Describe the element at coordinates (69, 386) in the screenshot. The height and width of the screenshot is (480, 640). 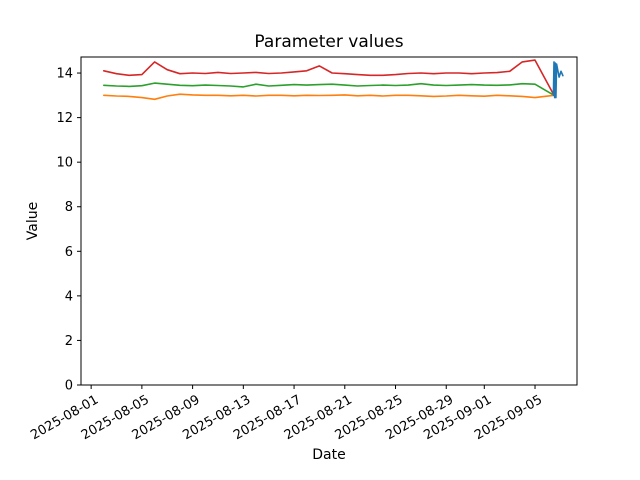
I see `y-tick-label: 0` at that location.